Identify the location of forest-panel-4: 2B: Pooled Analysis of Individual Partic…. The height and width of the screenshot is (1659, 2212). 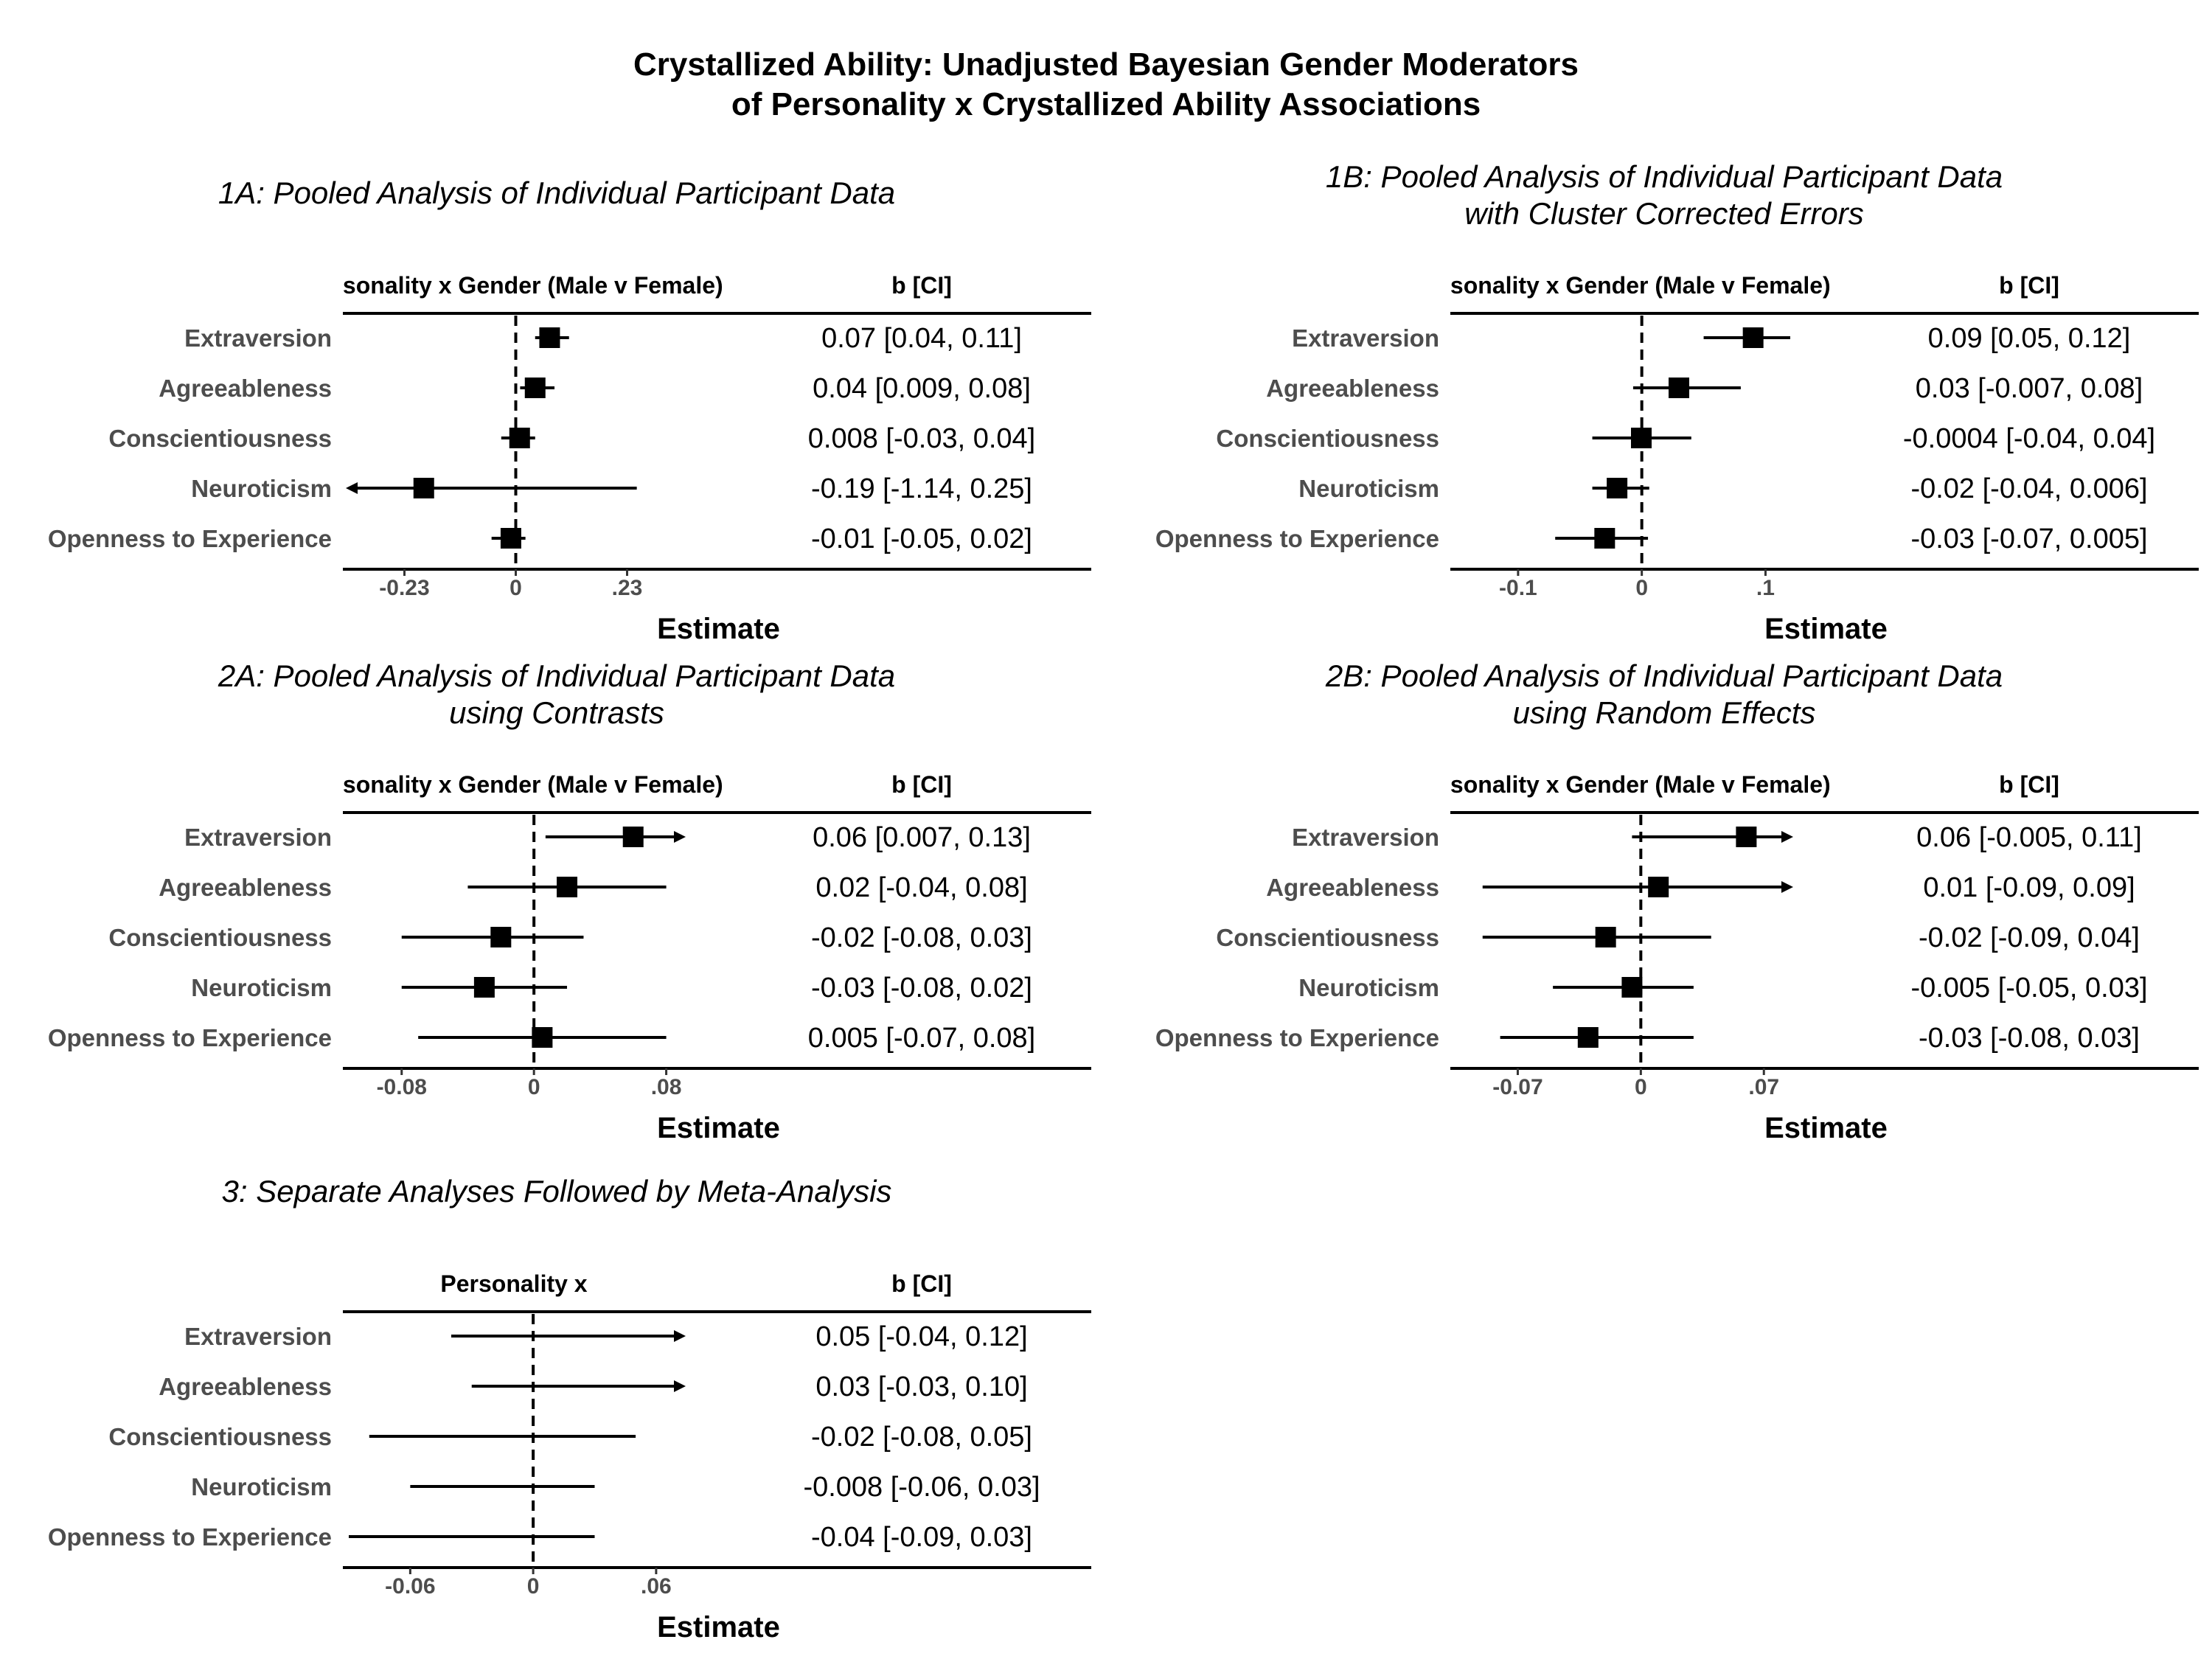
(1677, 901).